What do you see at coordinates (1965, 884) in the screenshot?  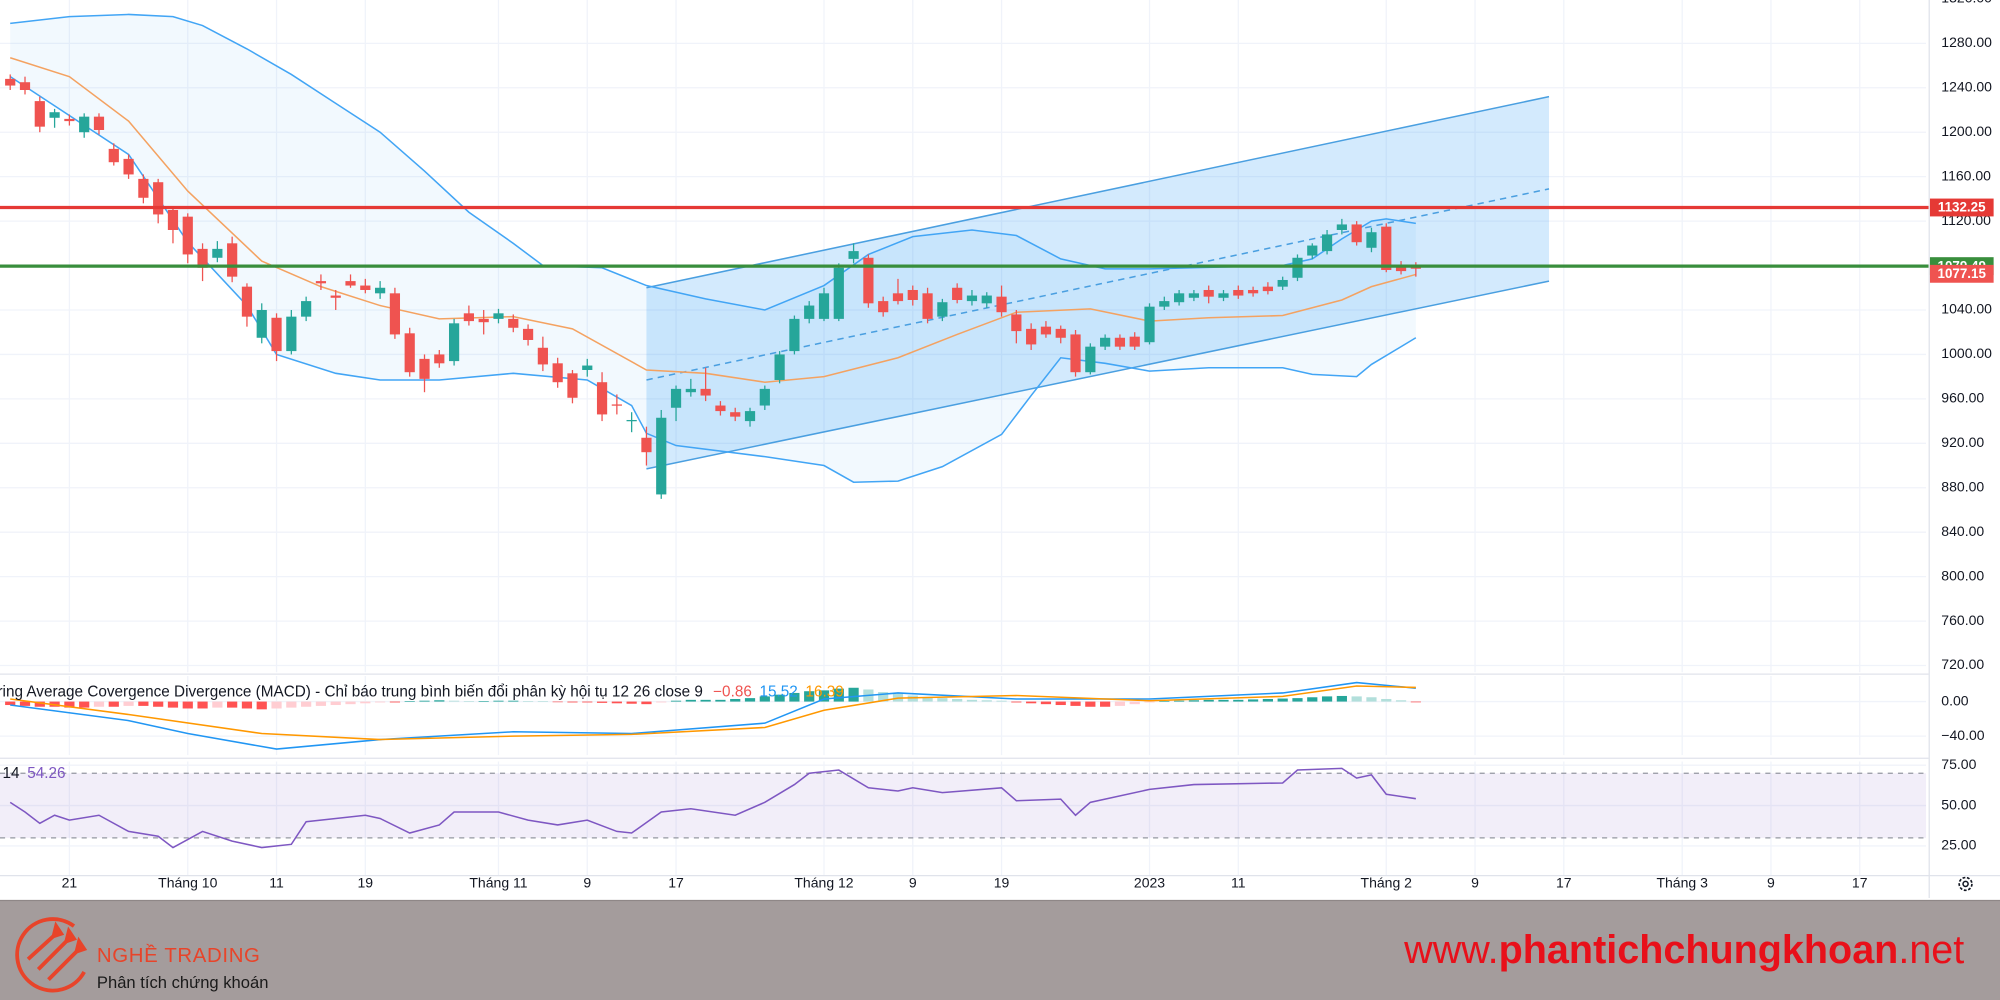 I see `settings-icon` at bounding box center [1965, 884].